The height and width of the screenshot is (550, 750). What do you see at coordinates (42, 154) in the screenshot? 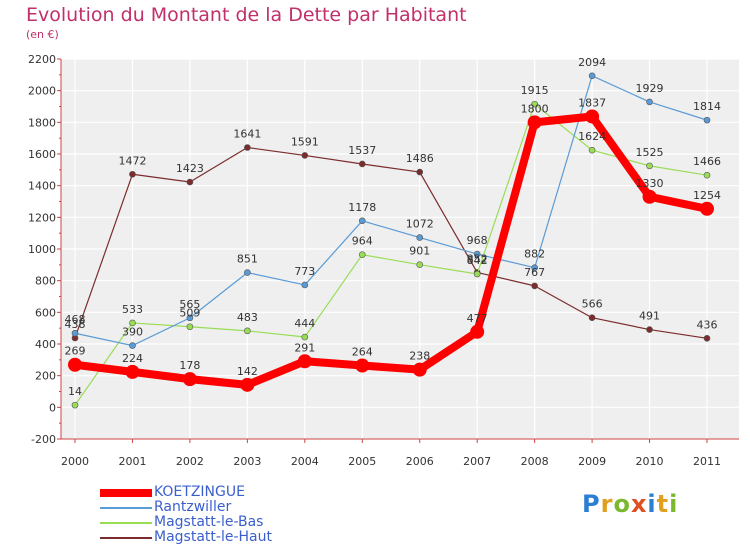
I see `y-tick-label: 1600` at bounding box center [42, 154].